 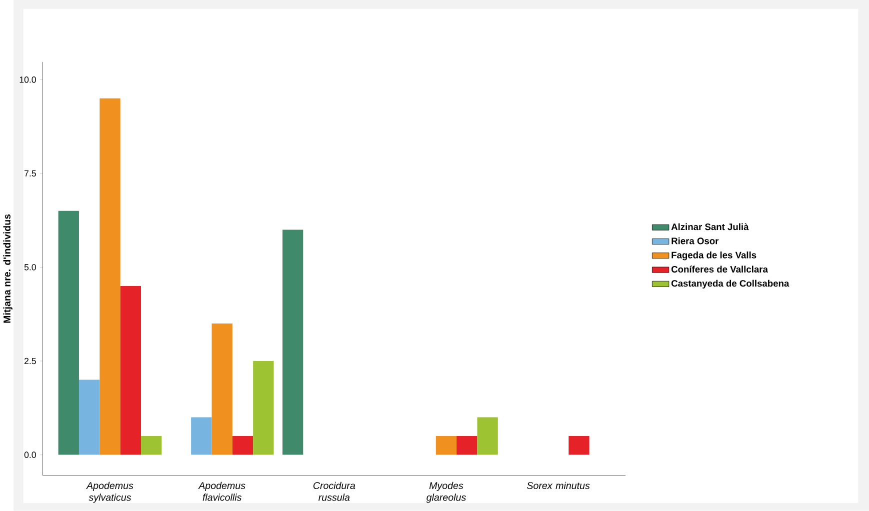 I want to click on x-tick-label: Apodemus sylvaticus, so click(x=110, y=492).